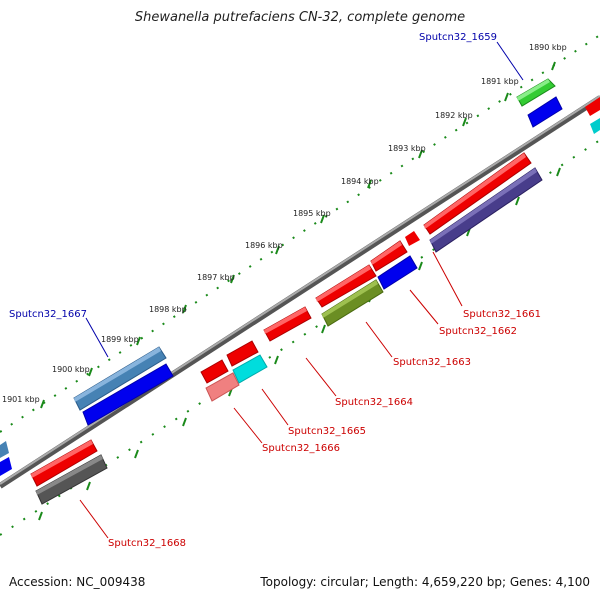 This screenshot has height=600, width=600. Describe the element at coordinates (147, 543) in the screenshot. I see `gene-label: Sputcn32_1668` at that location.